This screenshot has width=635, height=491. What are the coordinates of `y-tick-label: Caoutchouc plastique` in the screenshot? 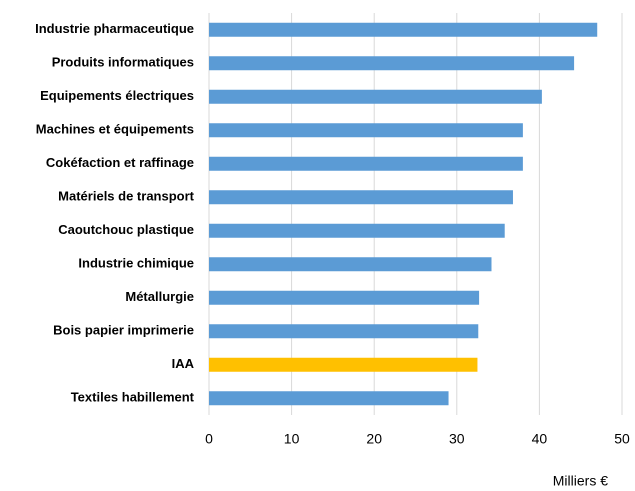 It's located at (126, 229).